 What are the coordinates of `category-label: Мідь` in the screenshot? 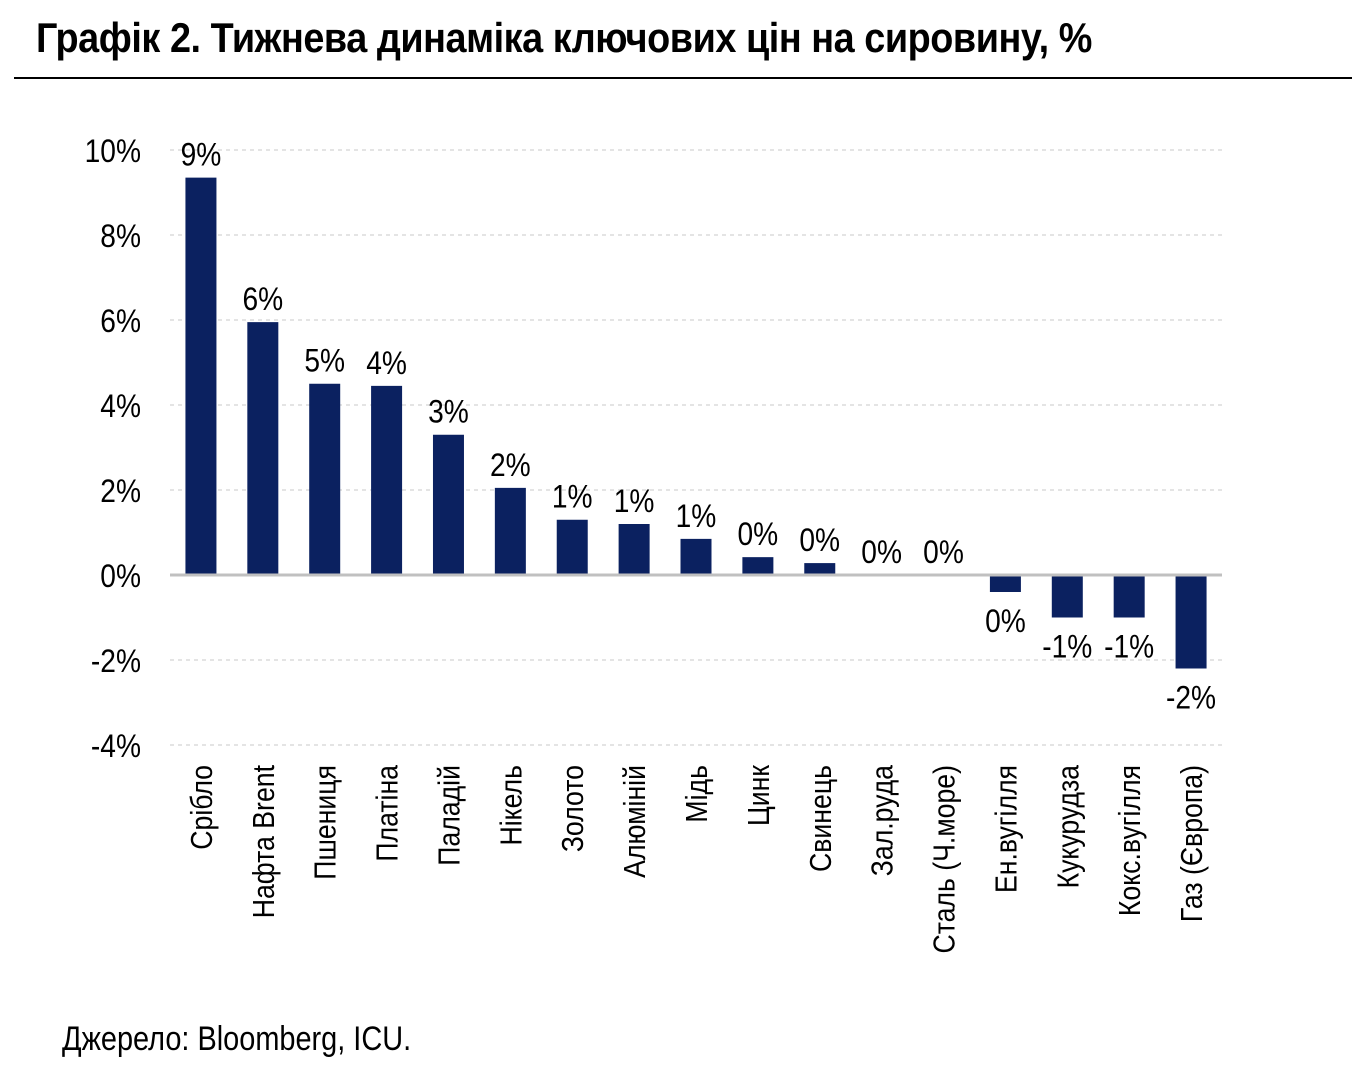 It's located at (697, 794).